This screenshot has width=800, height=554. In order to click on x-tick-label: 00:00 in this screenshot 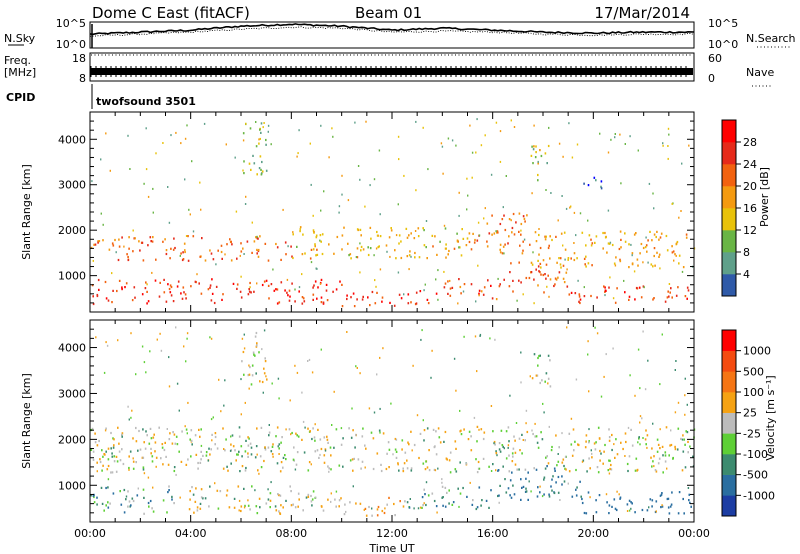, I will do `click(694, 533)`.